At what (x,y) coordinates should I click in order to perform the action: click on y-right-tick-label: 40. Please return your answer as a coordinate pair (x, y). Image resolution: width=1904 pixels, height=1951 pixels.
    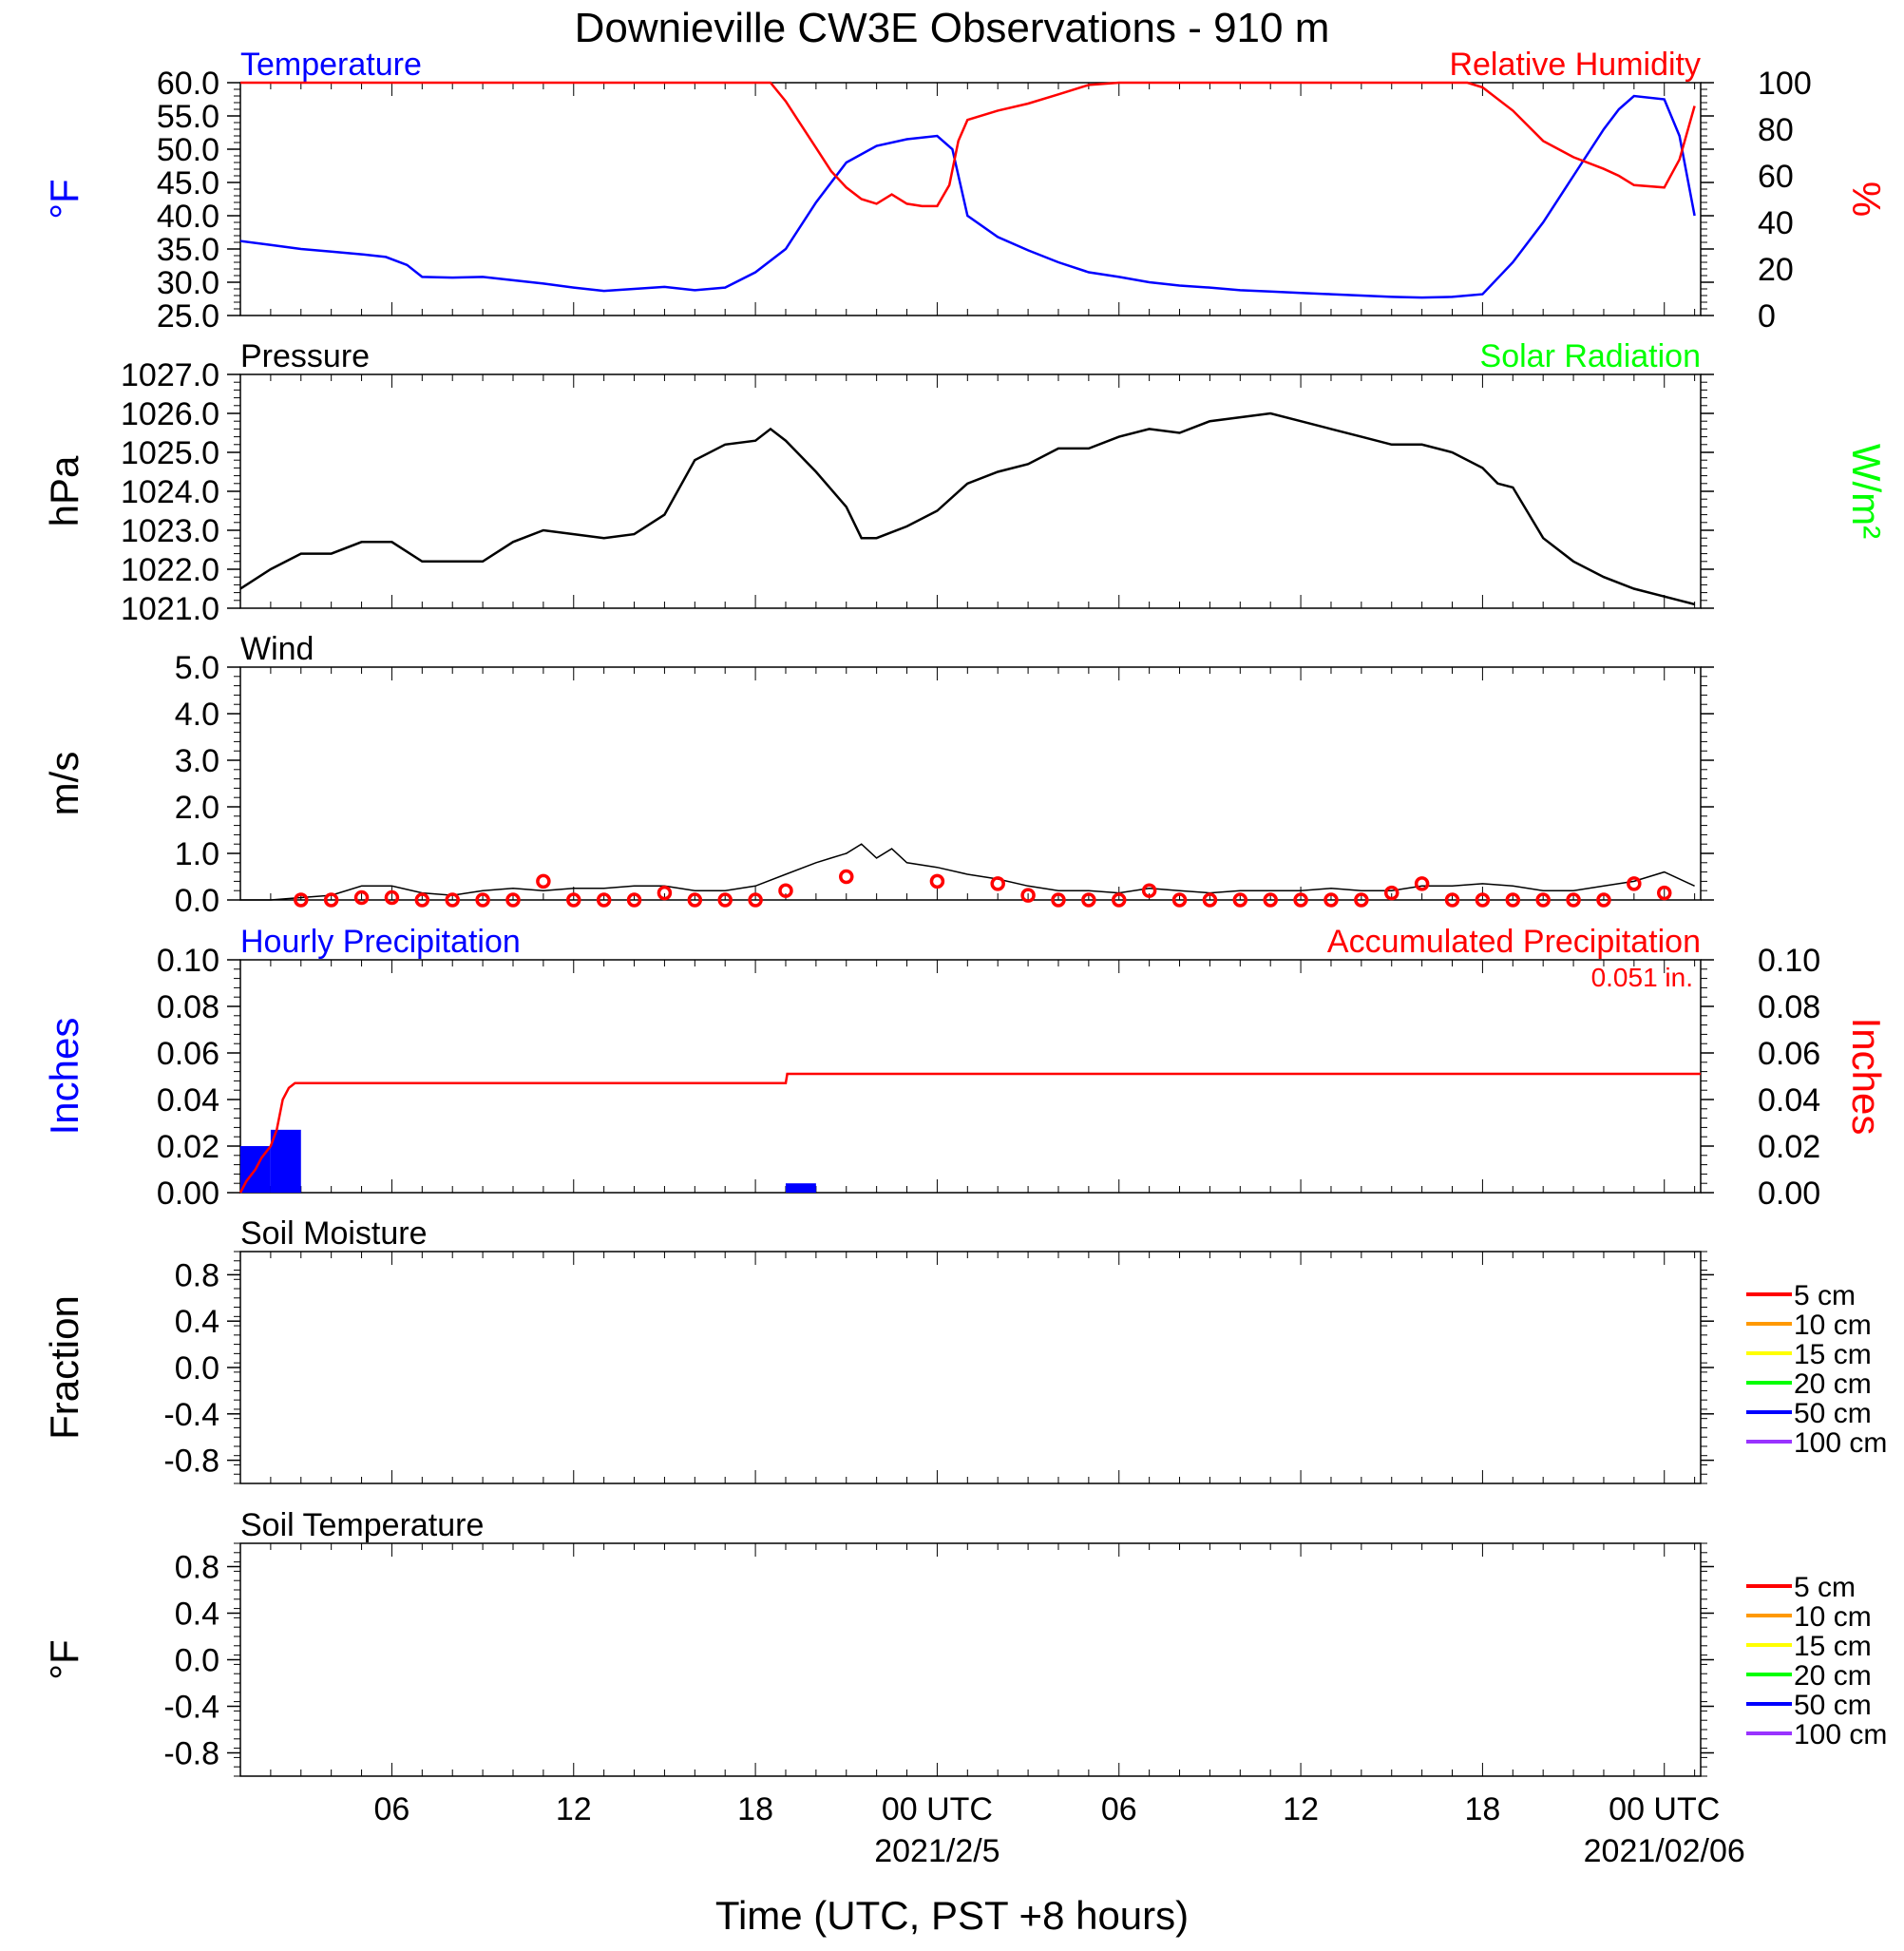
    Looking at the image, I should click on (1776, 223).